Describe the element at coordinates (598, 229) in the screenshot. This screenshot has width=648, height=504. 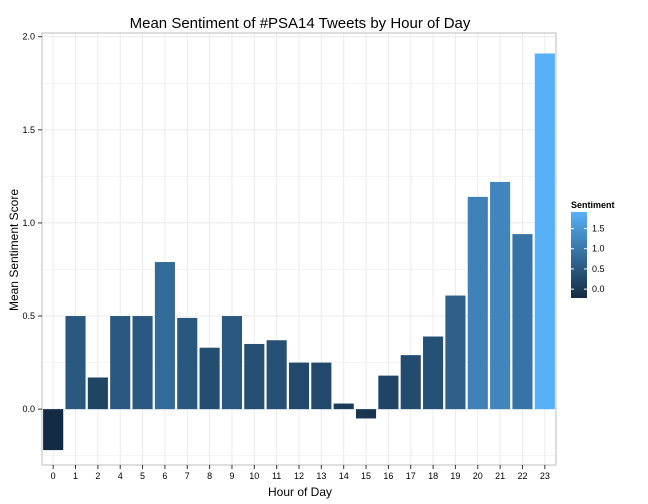
I see `legend-tick-label: 1.5` at that location.